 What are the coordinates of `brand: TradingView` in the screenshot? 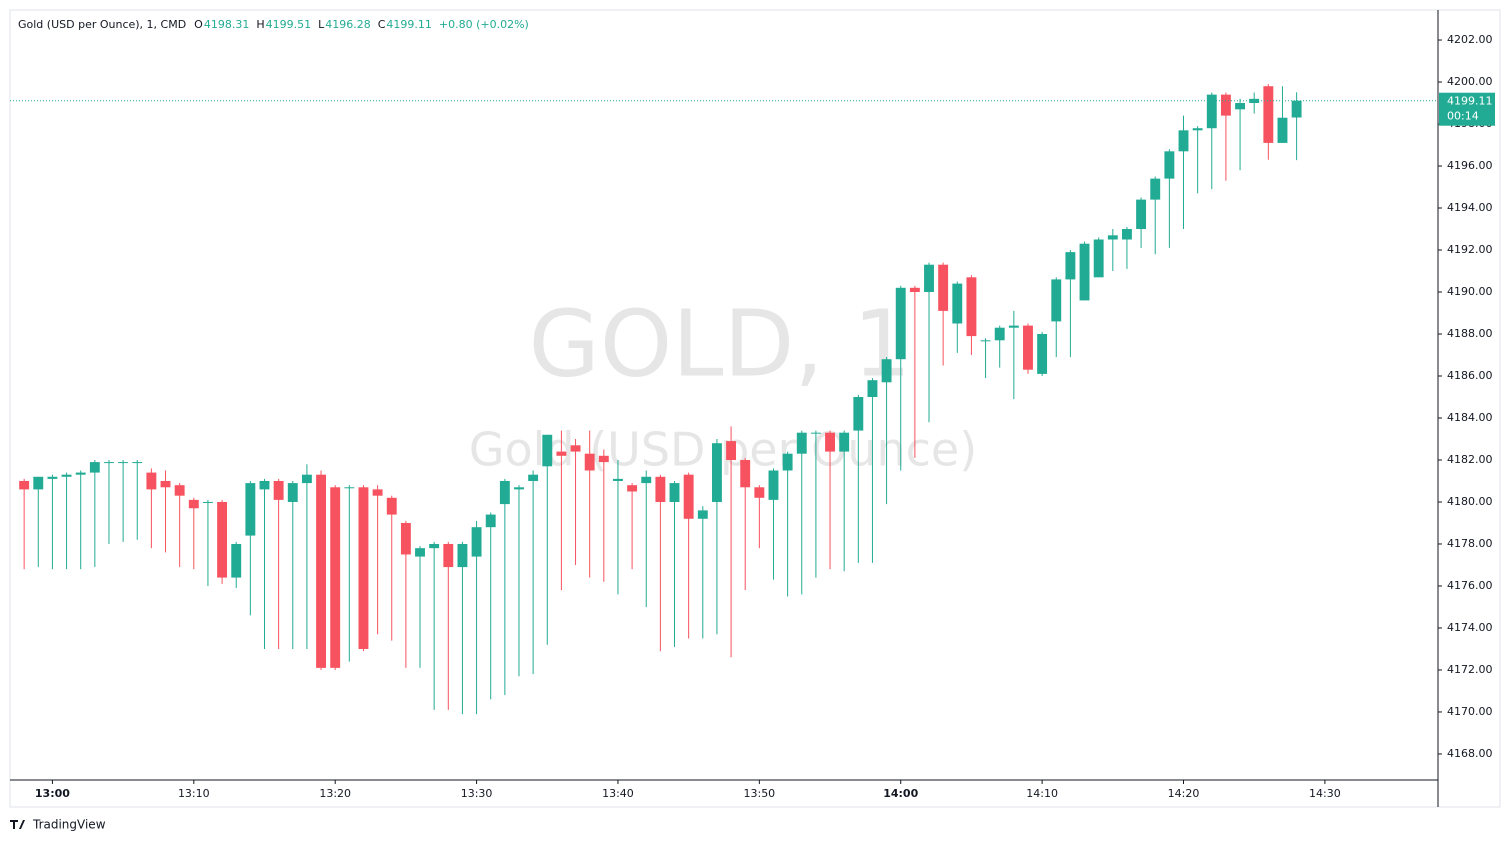 It's located at (58, 825).